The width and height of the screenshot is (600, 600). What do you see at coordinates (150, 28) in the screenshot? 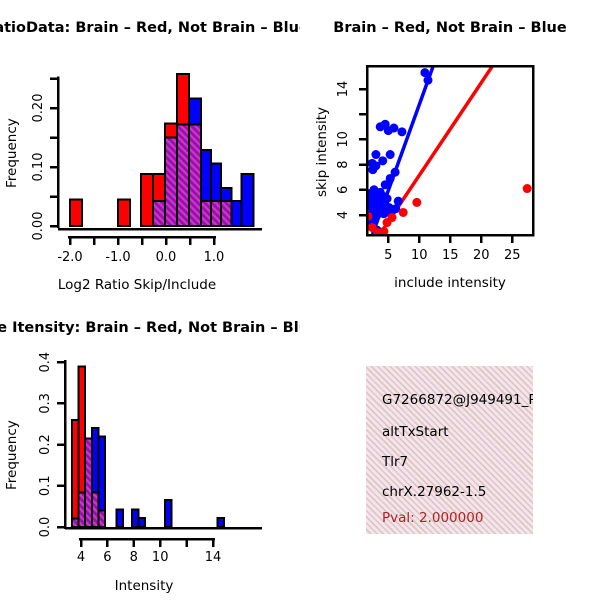
I see `hist-ratio-title: RatioData: Brain – Red, Not Brain – Blue` at bounding box center [150, 28].